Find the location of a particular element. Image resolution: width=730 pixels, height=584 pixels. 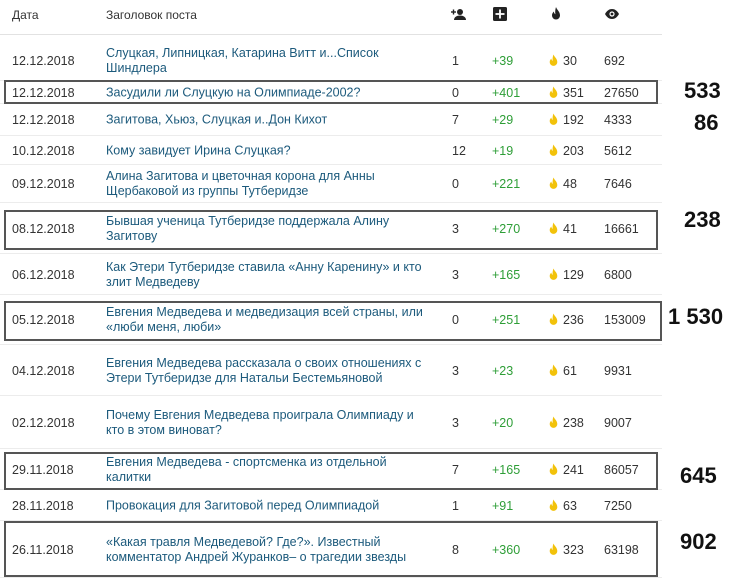

fire-value: 323 is located at coordinates (573, 549).